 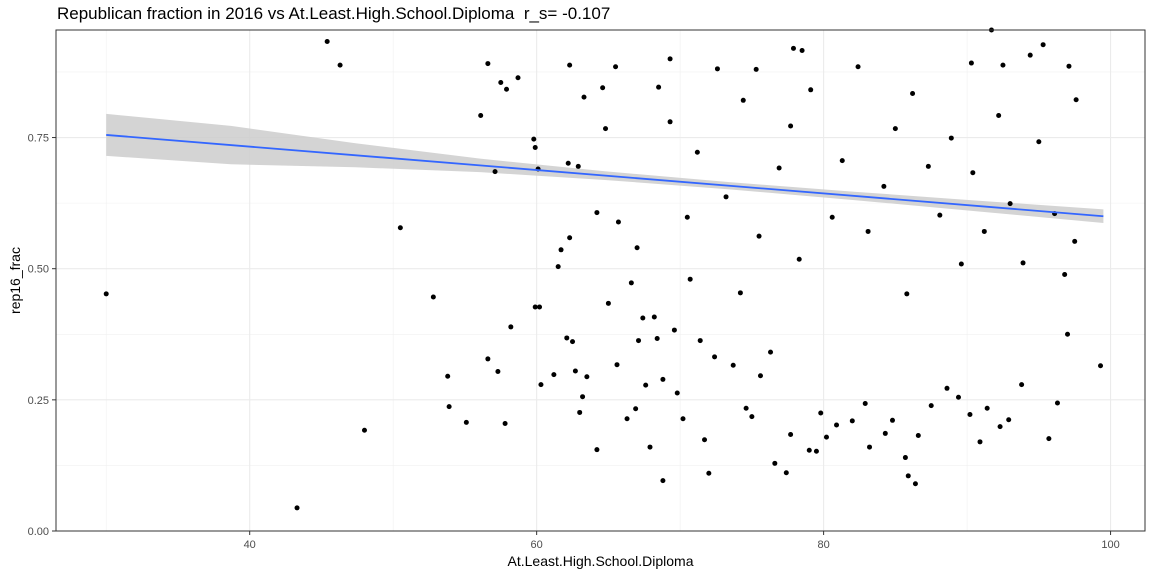 I want to click on y-tick-label: 0.25, so click(x=38, y=401).